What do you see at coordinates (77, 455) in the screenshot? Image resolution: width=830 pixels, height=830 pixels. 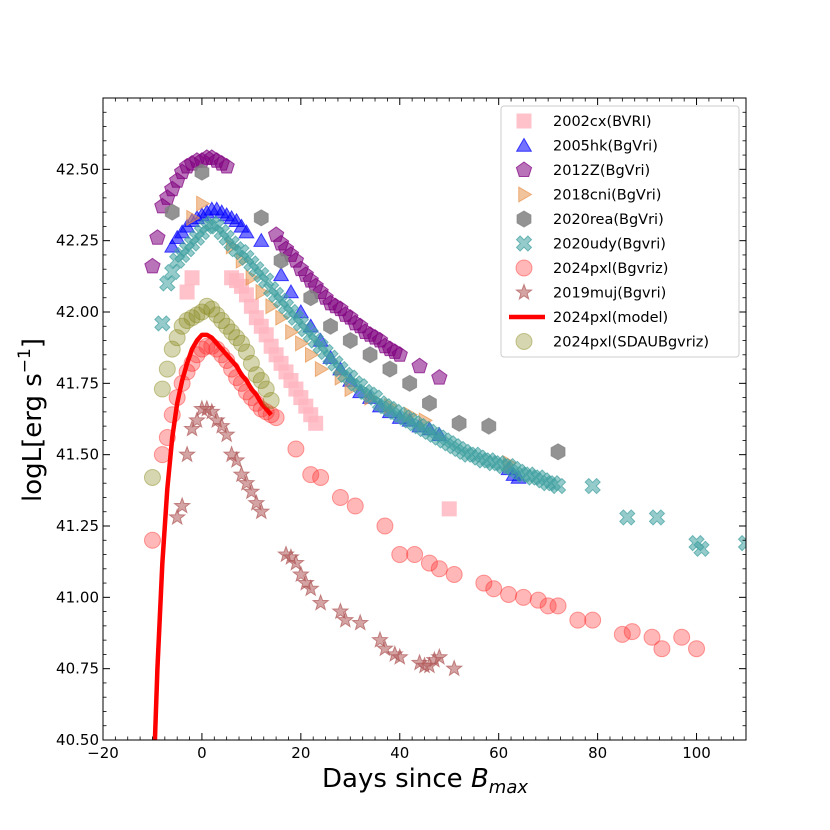 I see `y-tick-label: 41.50` at bounding box center [77, 455].